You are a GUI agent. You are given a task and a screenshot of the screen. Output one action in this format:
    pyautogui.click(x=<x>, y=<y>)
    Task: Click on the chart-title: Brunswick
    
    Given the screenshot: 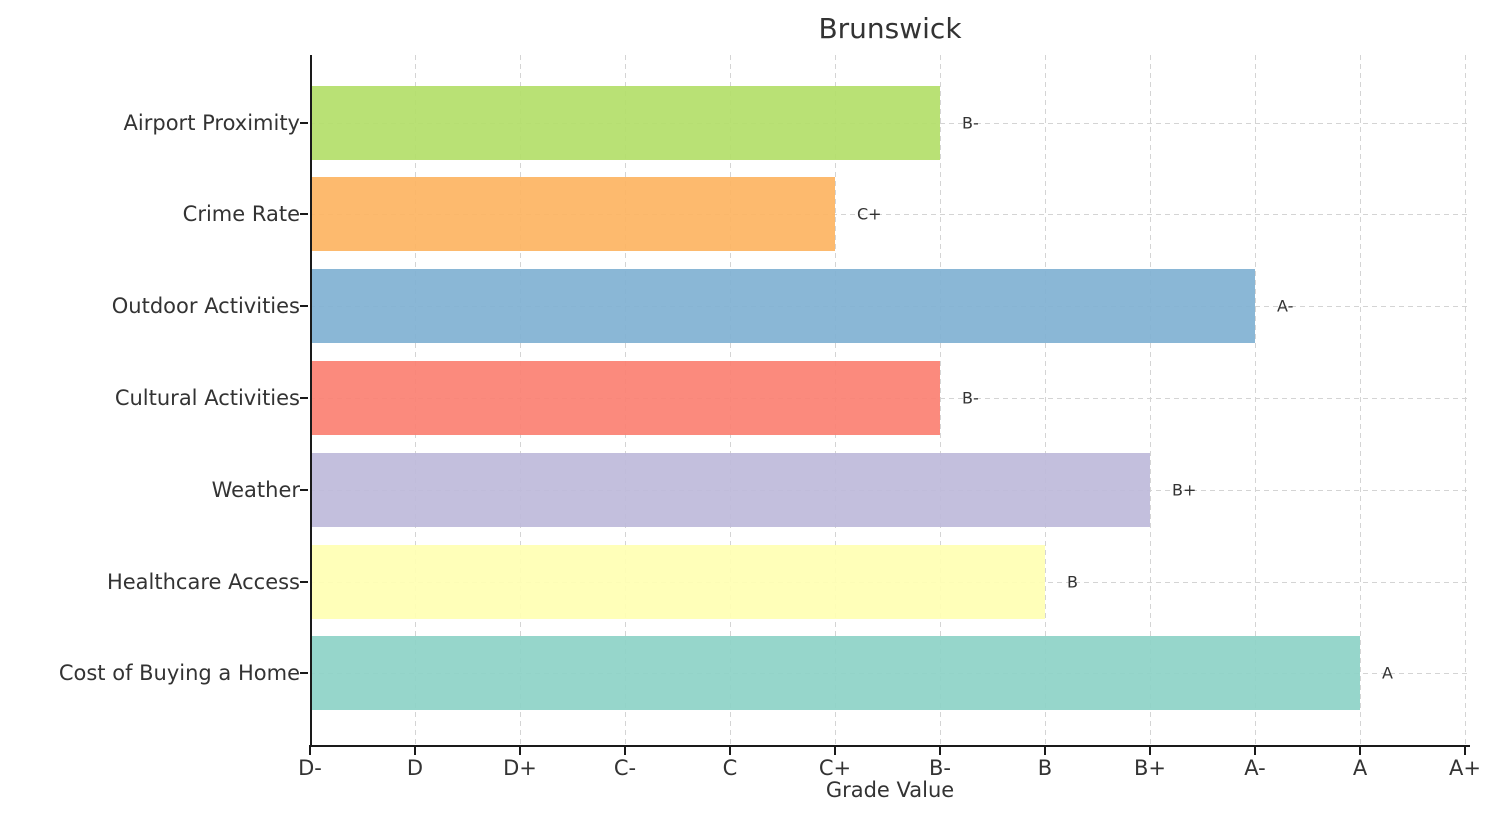 What is the action you would take?
    pyautogui.click(x=890, y=28)
    